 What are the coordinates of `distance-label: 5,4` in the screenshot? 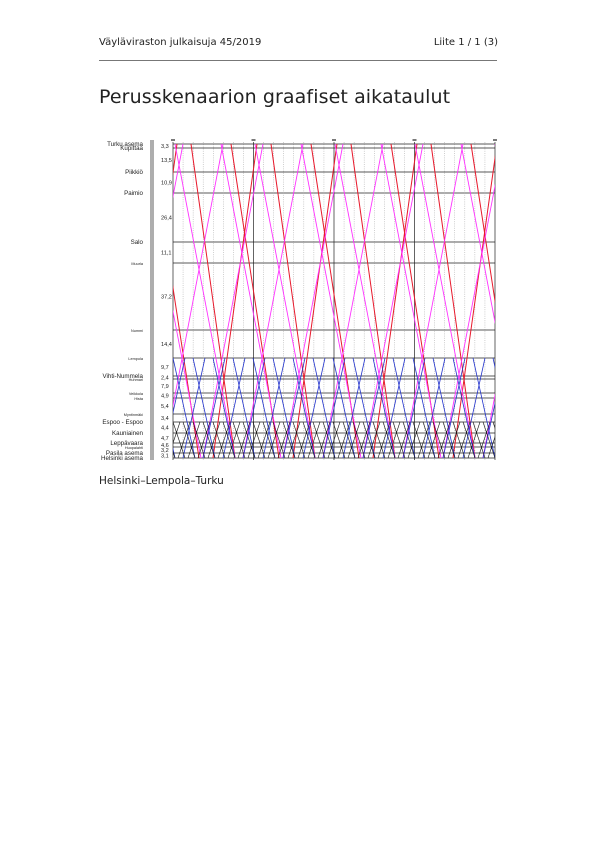 It's located at (165, 407).